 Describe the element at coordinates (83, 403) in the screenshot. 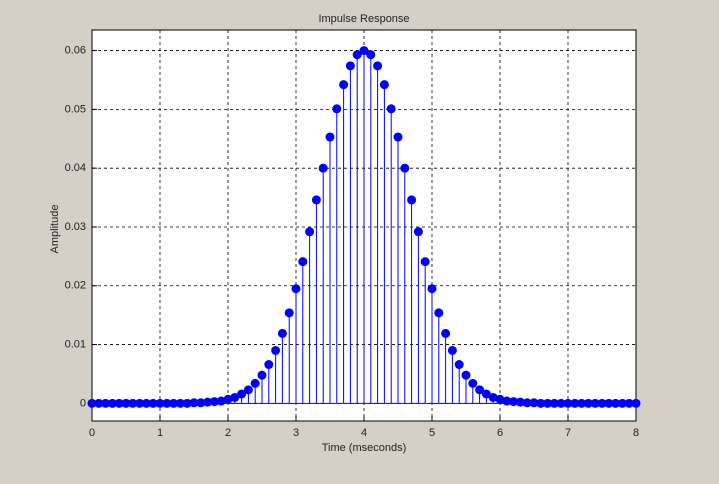

I see `y-tick-label: 0` at that location.